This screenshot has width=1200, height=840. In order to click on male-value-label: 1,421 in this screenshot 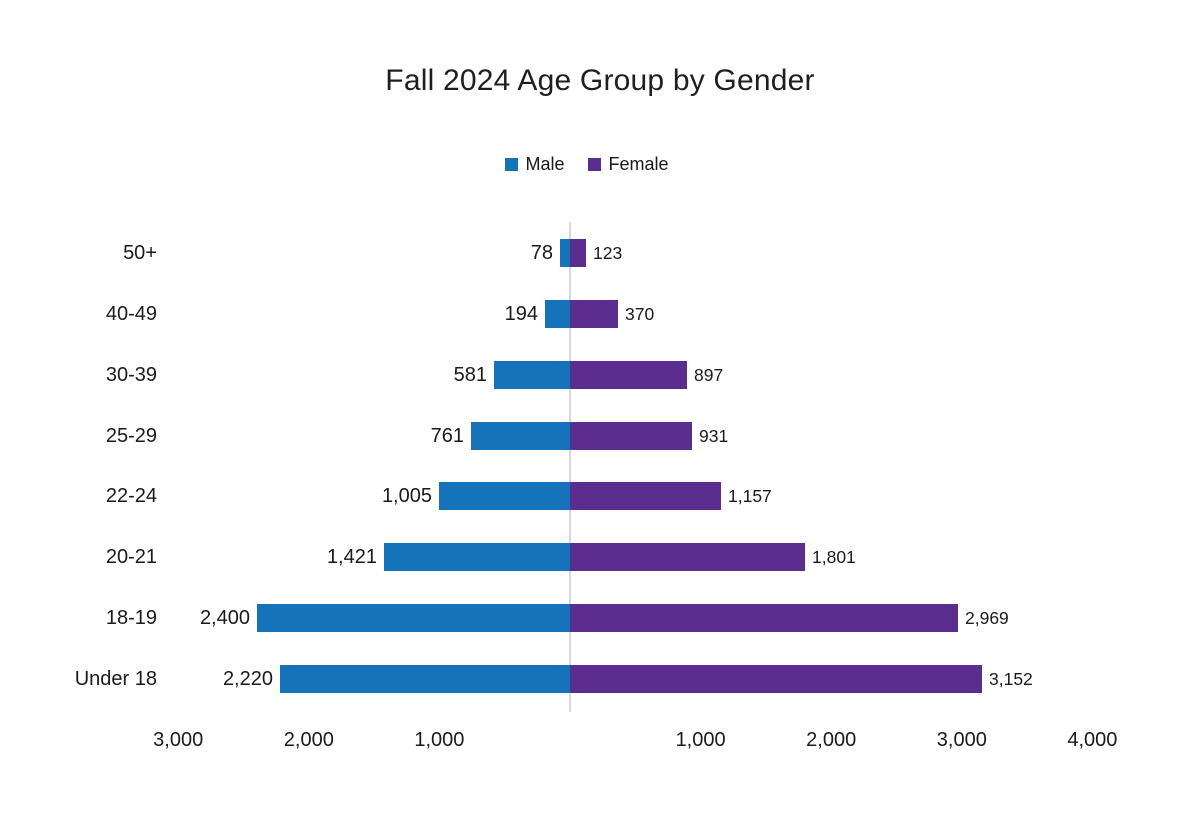, I will do `click(351, 557)`.